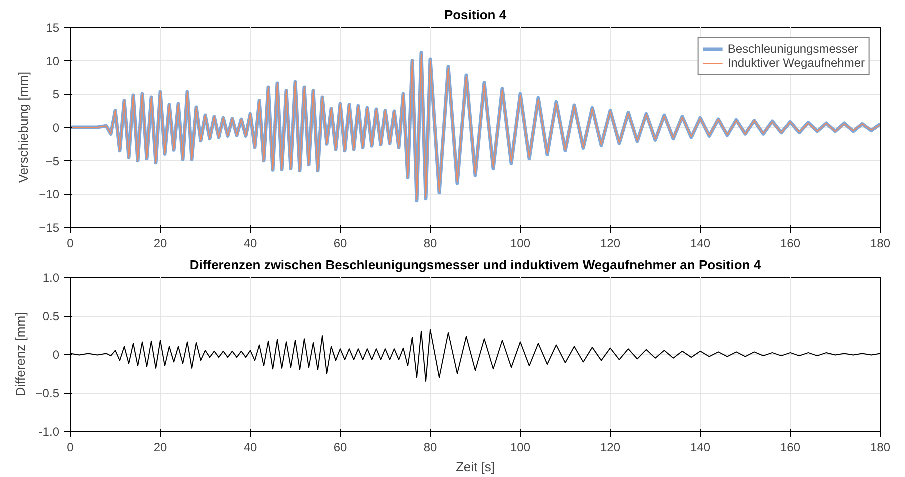 The width and height of the screenshot is (905, 477). Describe the element at coordinates (49, 432) in the screenshot. I see `y-tick-label: -1.0` at that location.